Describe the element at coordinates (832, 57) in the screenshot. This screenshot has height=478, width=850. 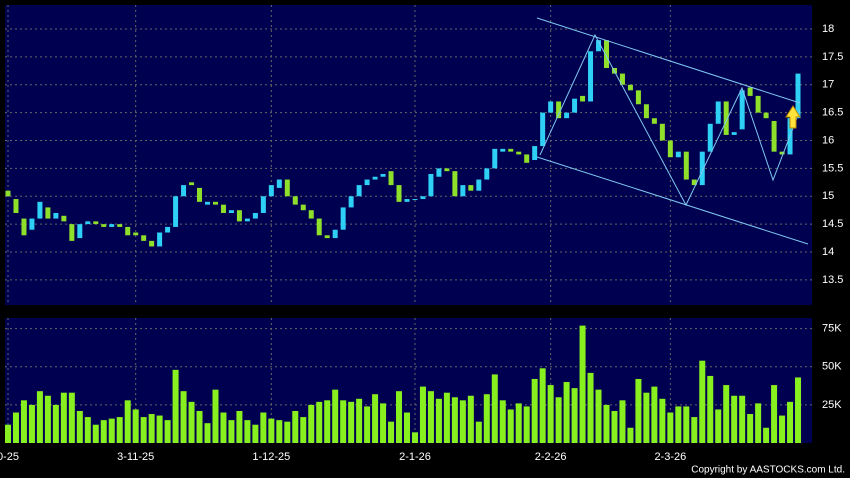
I see `y-tick-label: 17.5` at that location.